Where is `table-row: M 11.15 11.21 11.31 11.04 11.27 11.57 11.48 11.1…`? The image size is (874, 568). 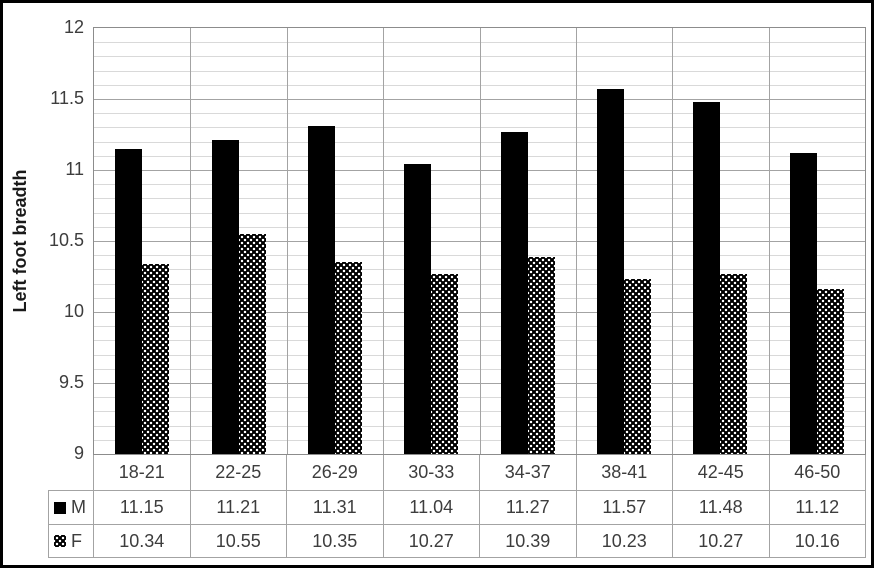
table-row: M 11.15 11.21 11.31 11.04 11.27 11.57 11.48 11.1… is located at coordinates (457, 507).